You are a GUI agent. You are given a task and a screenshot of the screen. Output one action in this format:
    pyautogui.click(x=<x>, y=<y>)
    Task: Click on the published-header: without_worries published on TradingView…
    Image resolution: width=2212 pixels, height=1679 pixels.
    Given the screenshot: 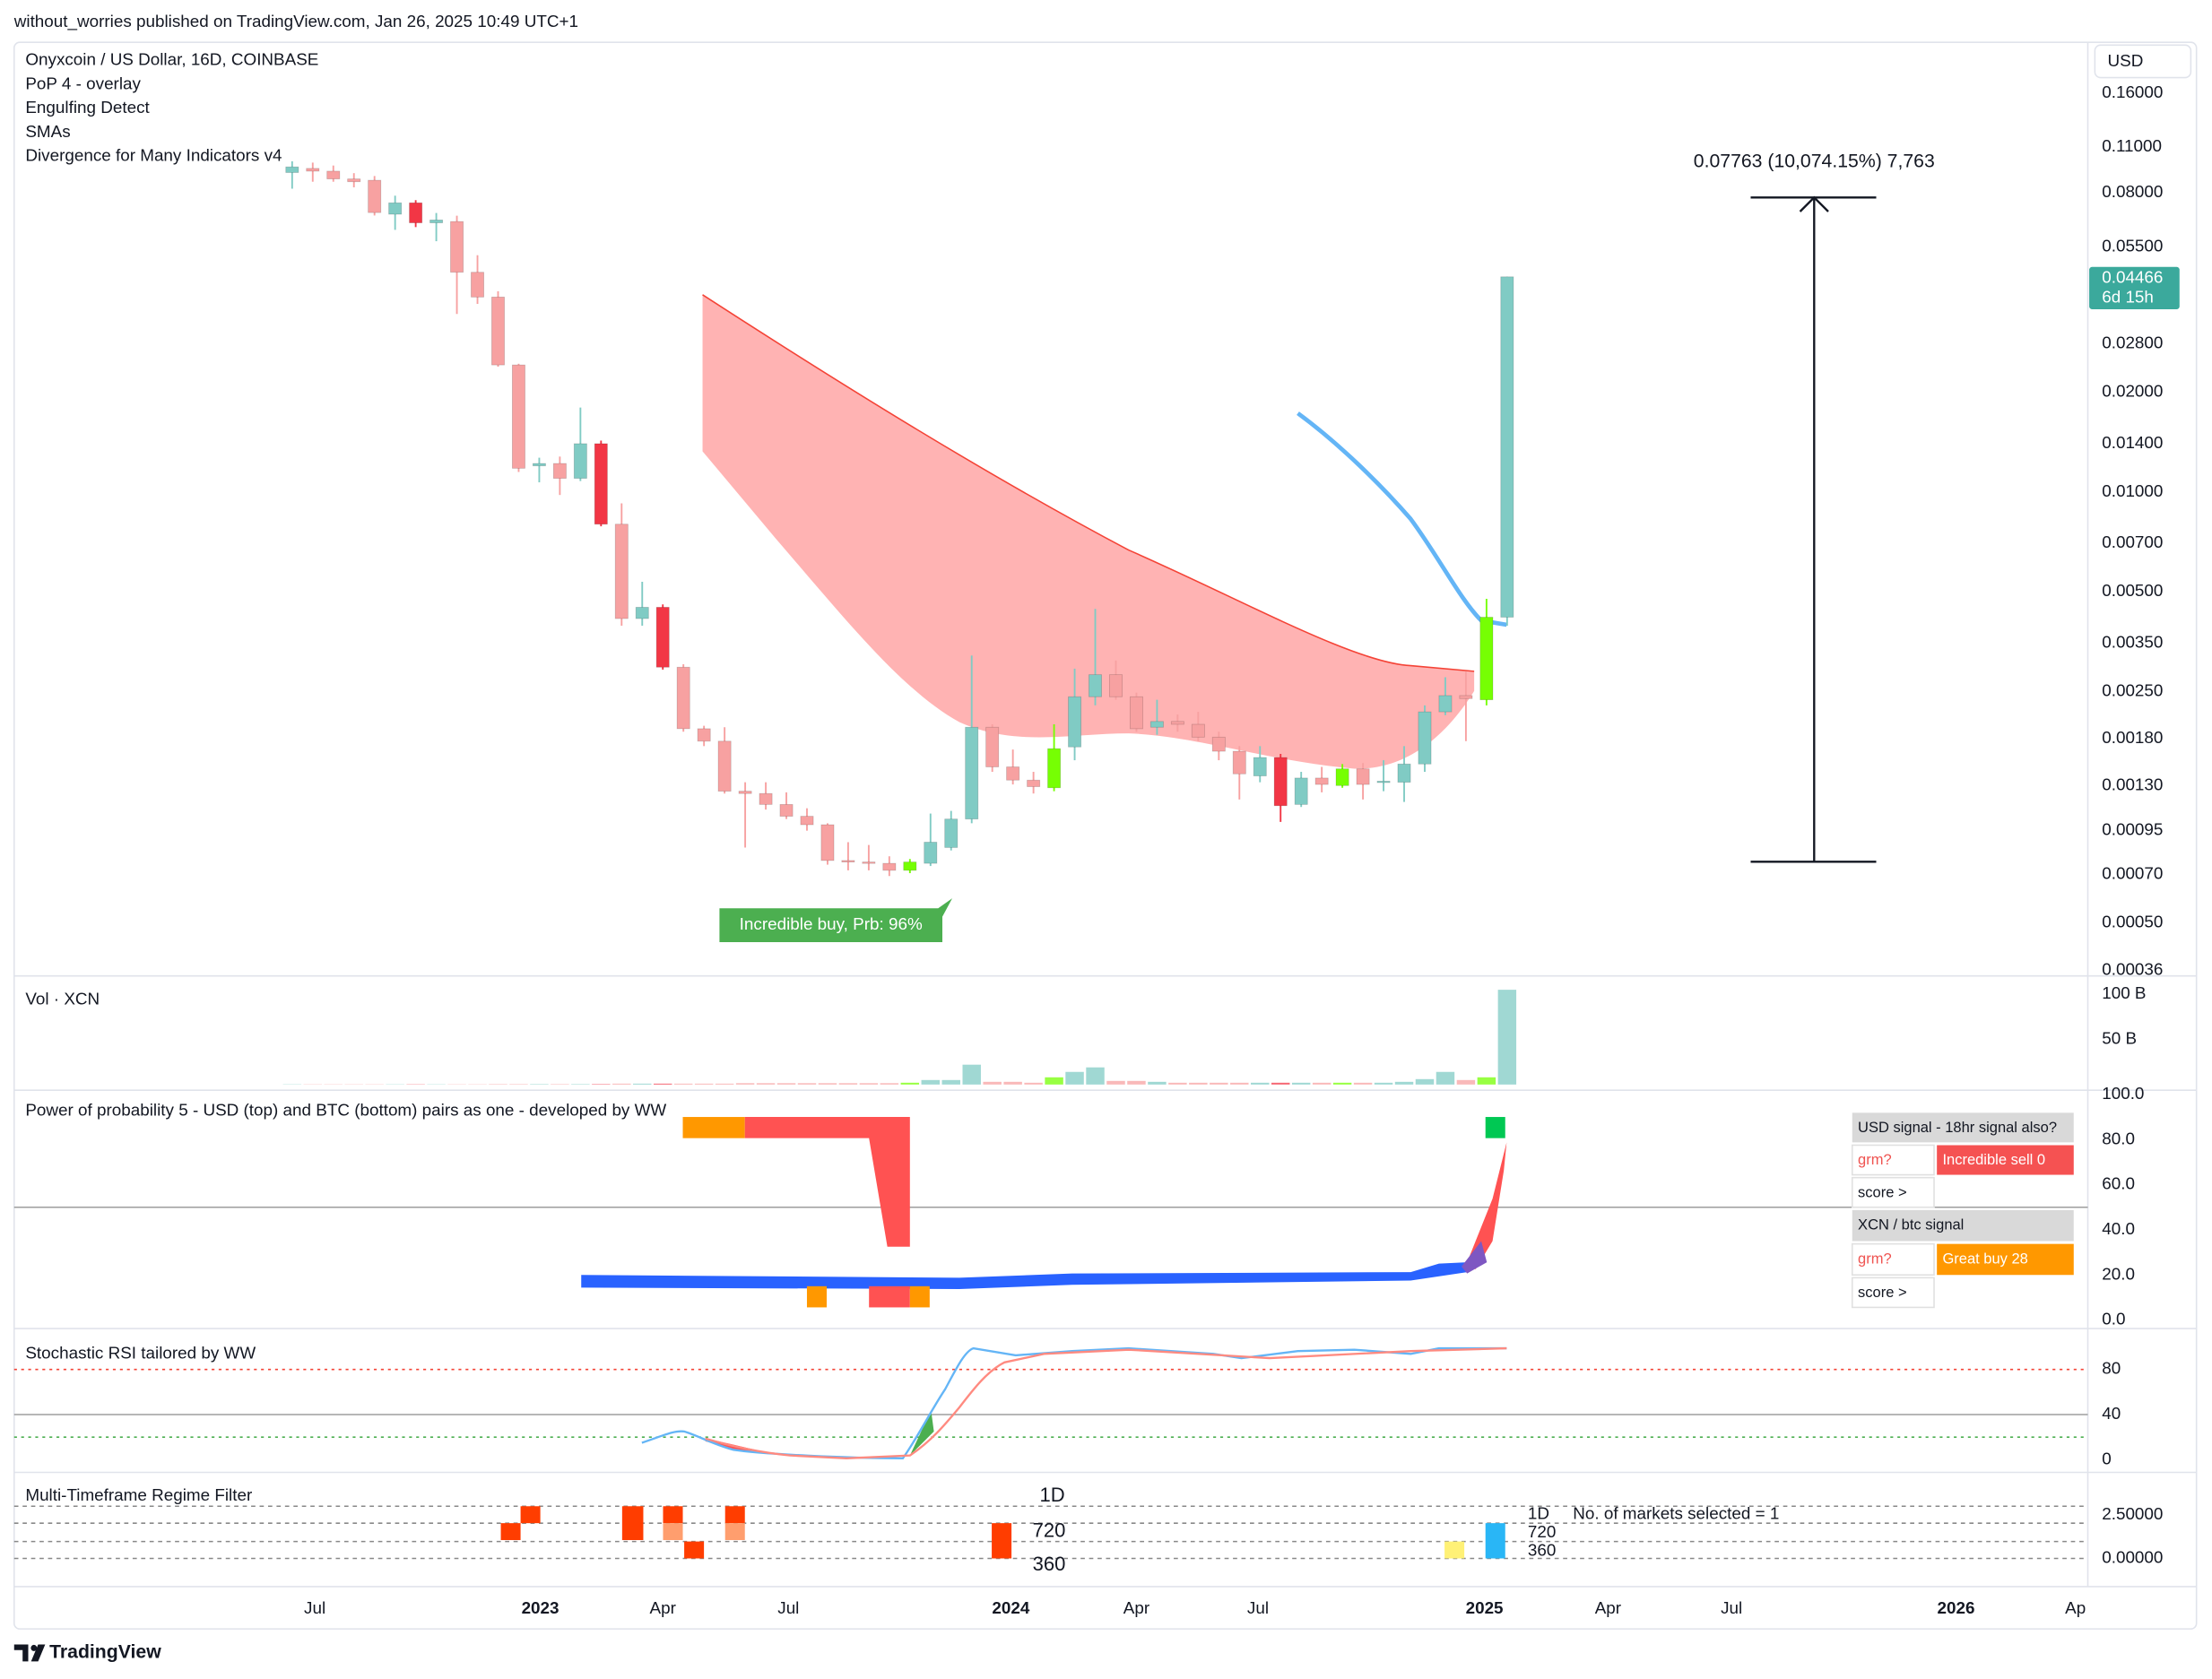 What is the action you would take?
    pyautogui.click(x=295, y=21)
    